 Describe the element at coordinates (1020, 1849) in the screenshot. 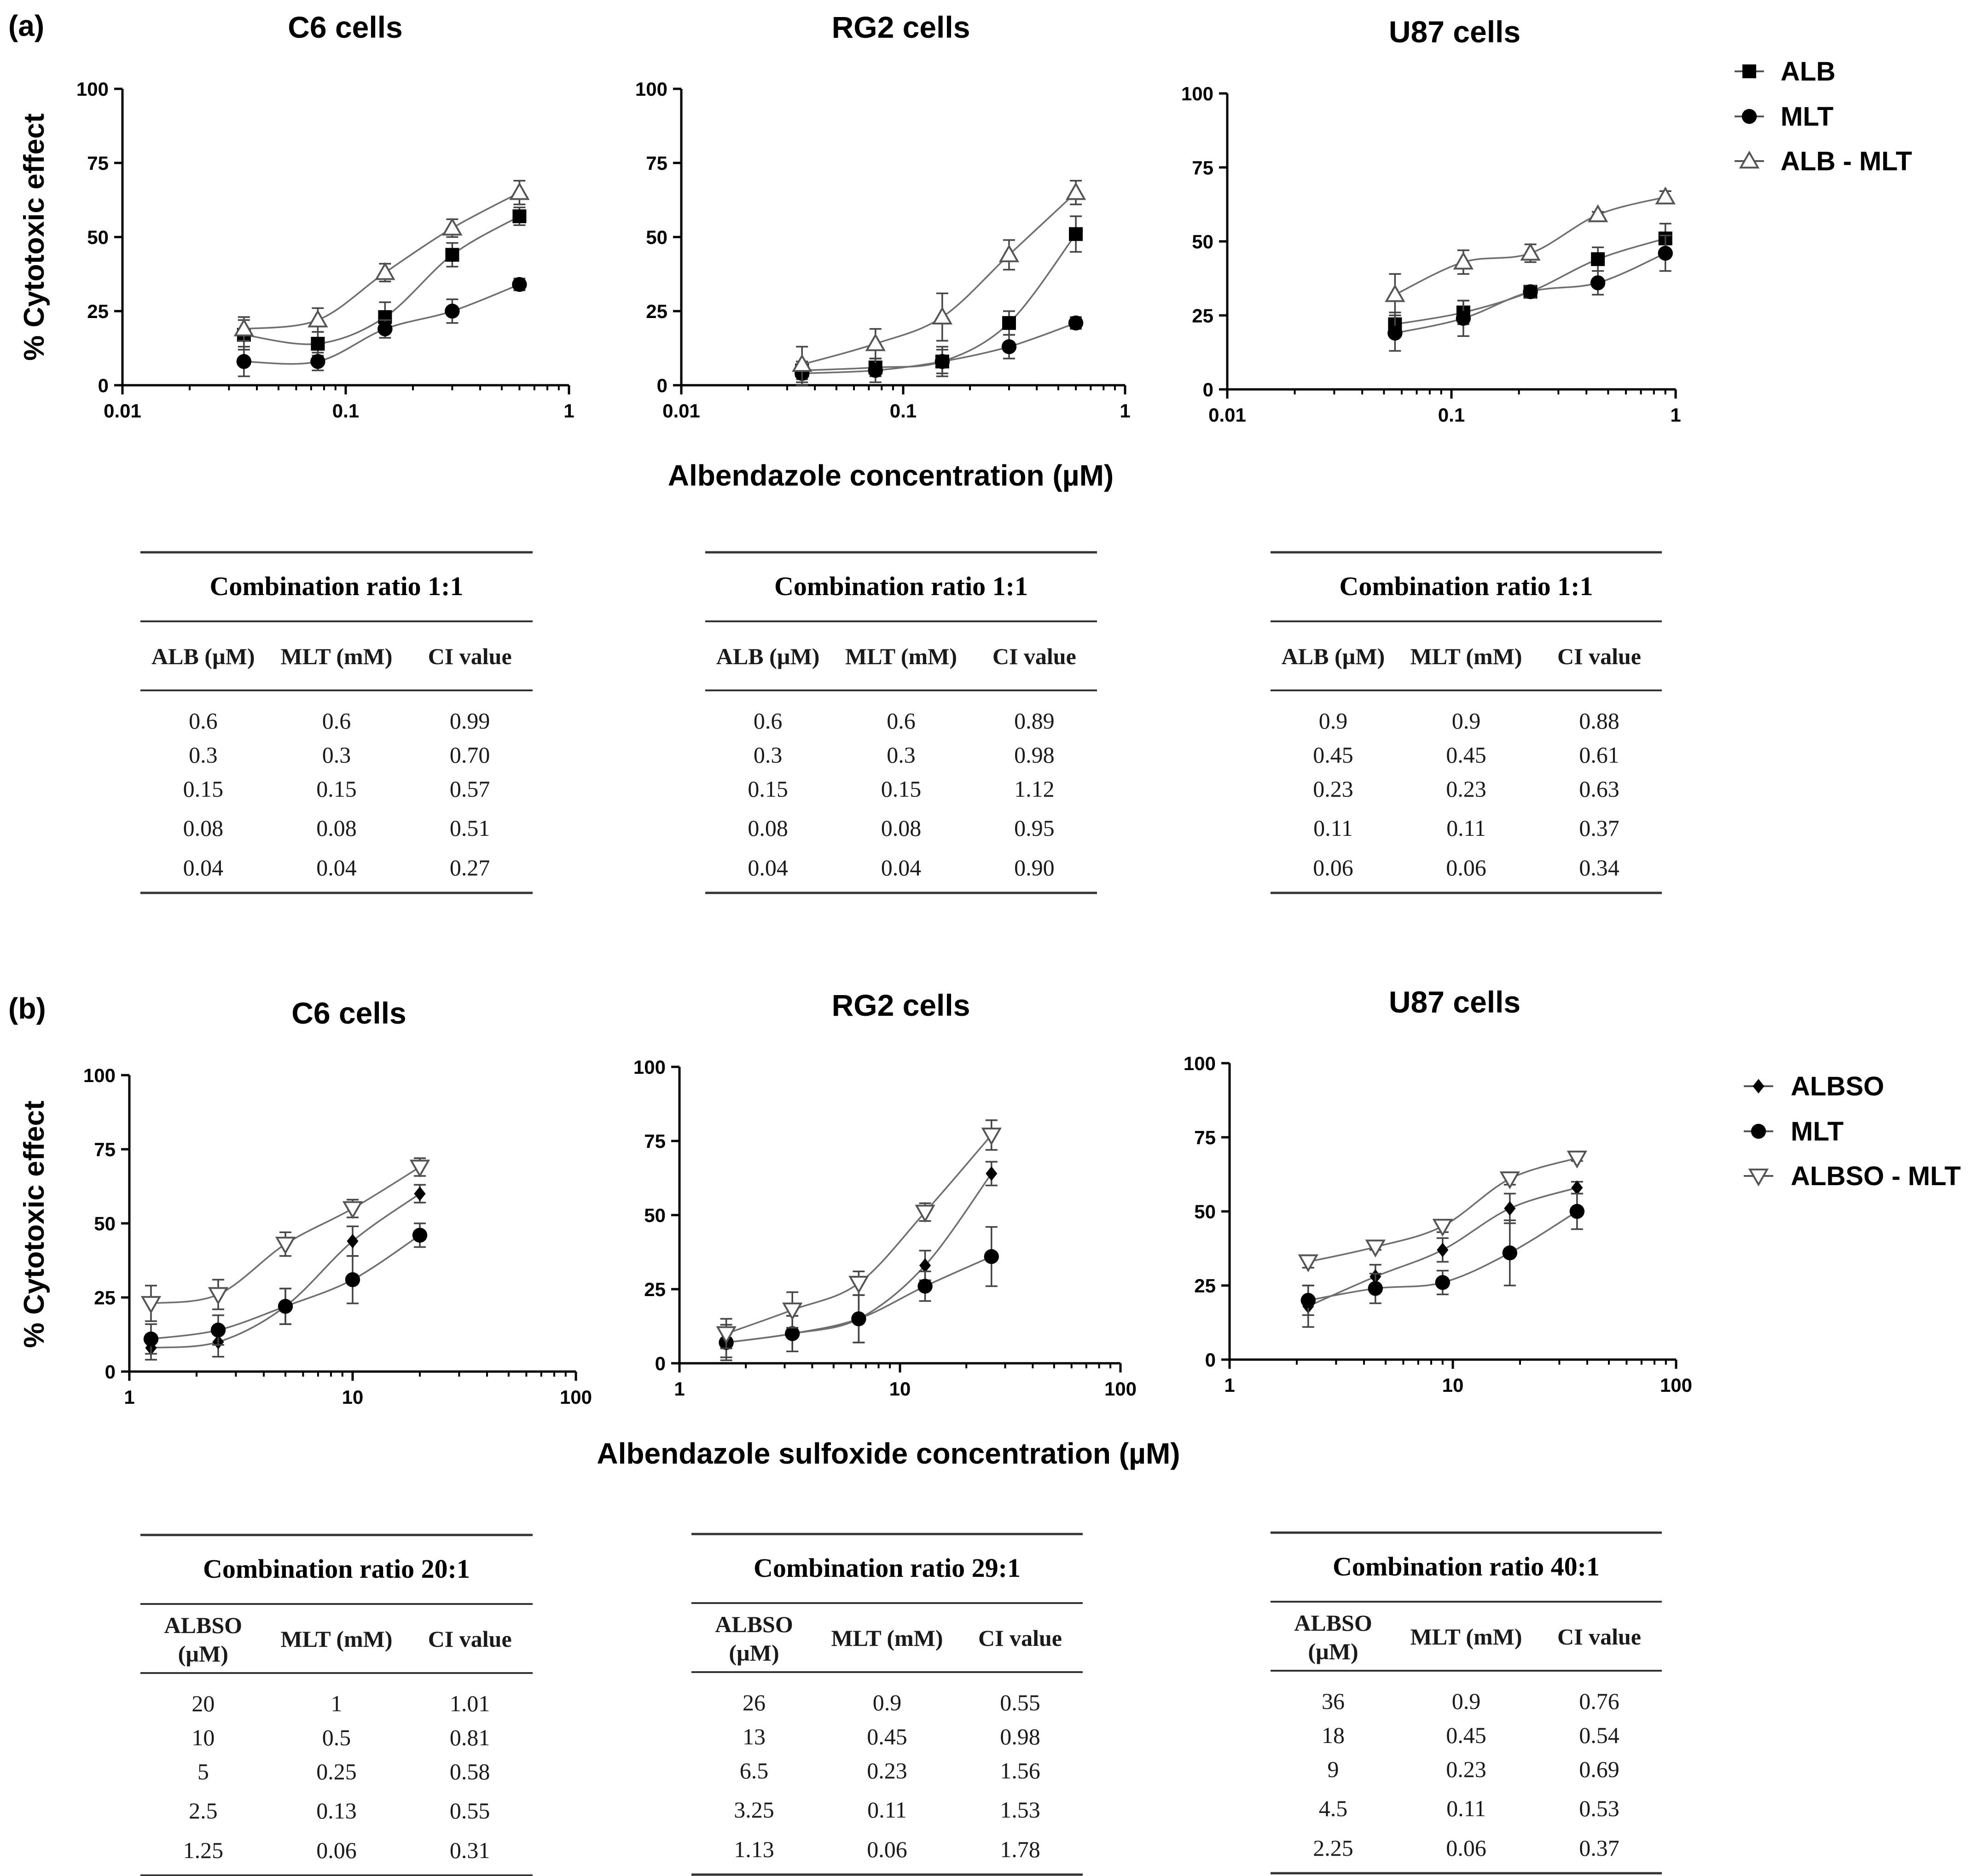

I see `table-cell: 1.78` at that location.